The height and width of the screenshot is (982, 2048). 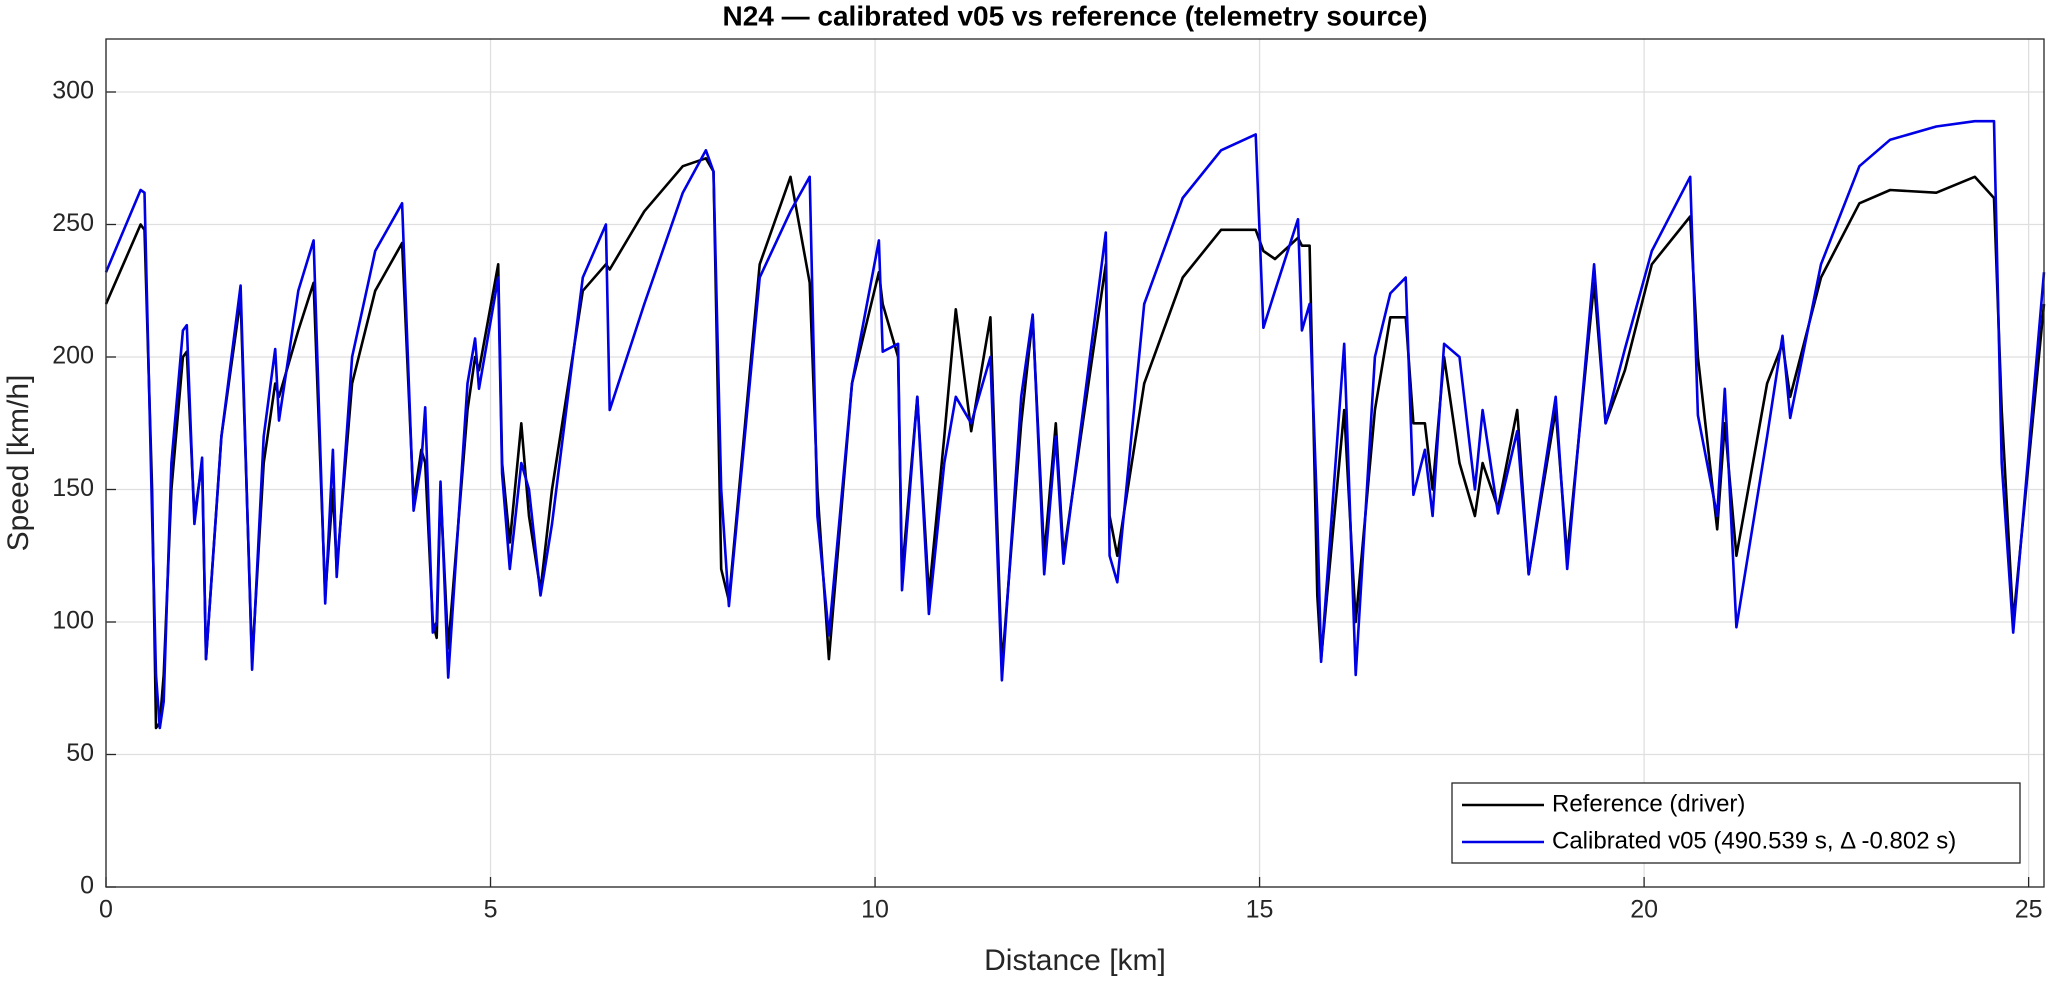 What do you see at coordinates (73, 223) in the screenshot?
I see `y-tick-label: 250` at bounding box center [73, 223].